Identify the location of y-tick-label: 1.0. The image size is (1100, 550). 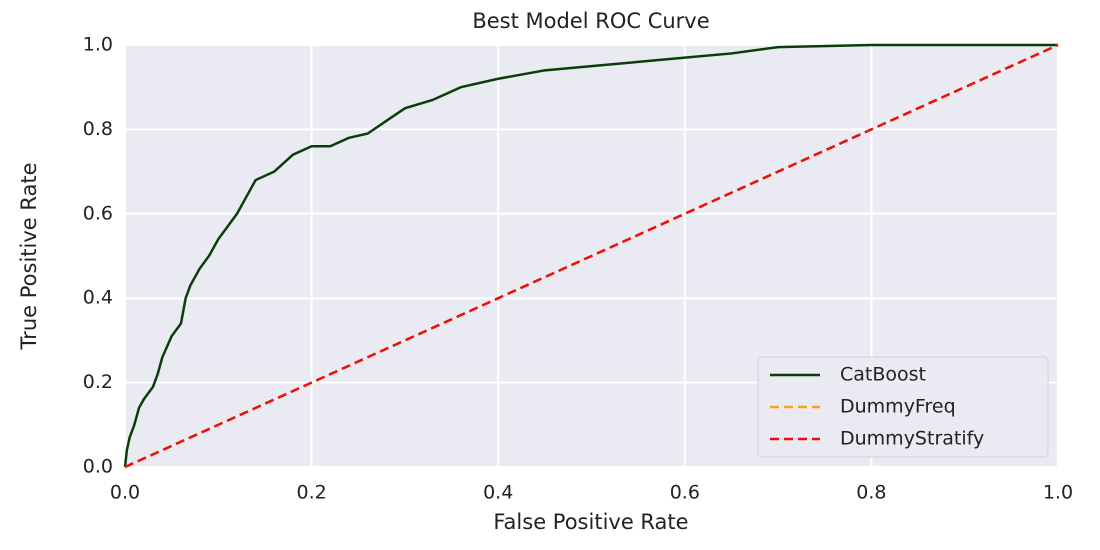
(98, 45).